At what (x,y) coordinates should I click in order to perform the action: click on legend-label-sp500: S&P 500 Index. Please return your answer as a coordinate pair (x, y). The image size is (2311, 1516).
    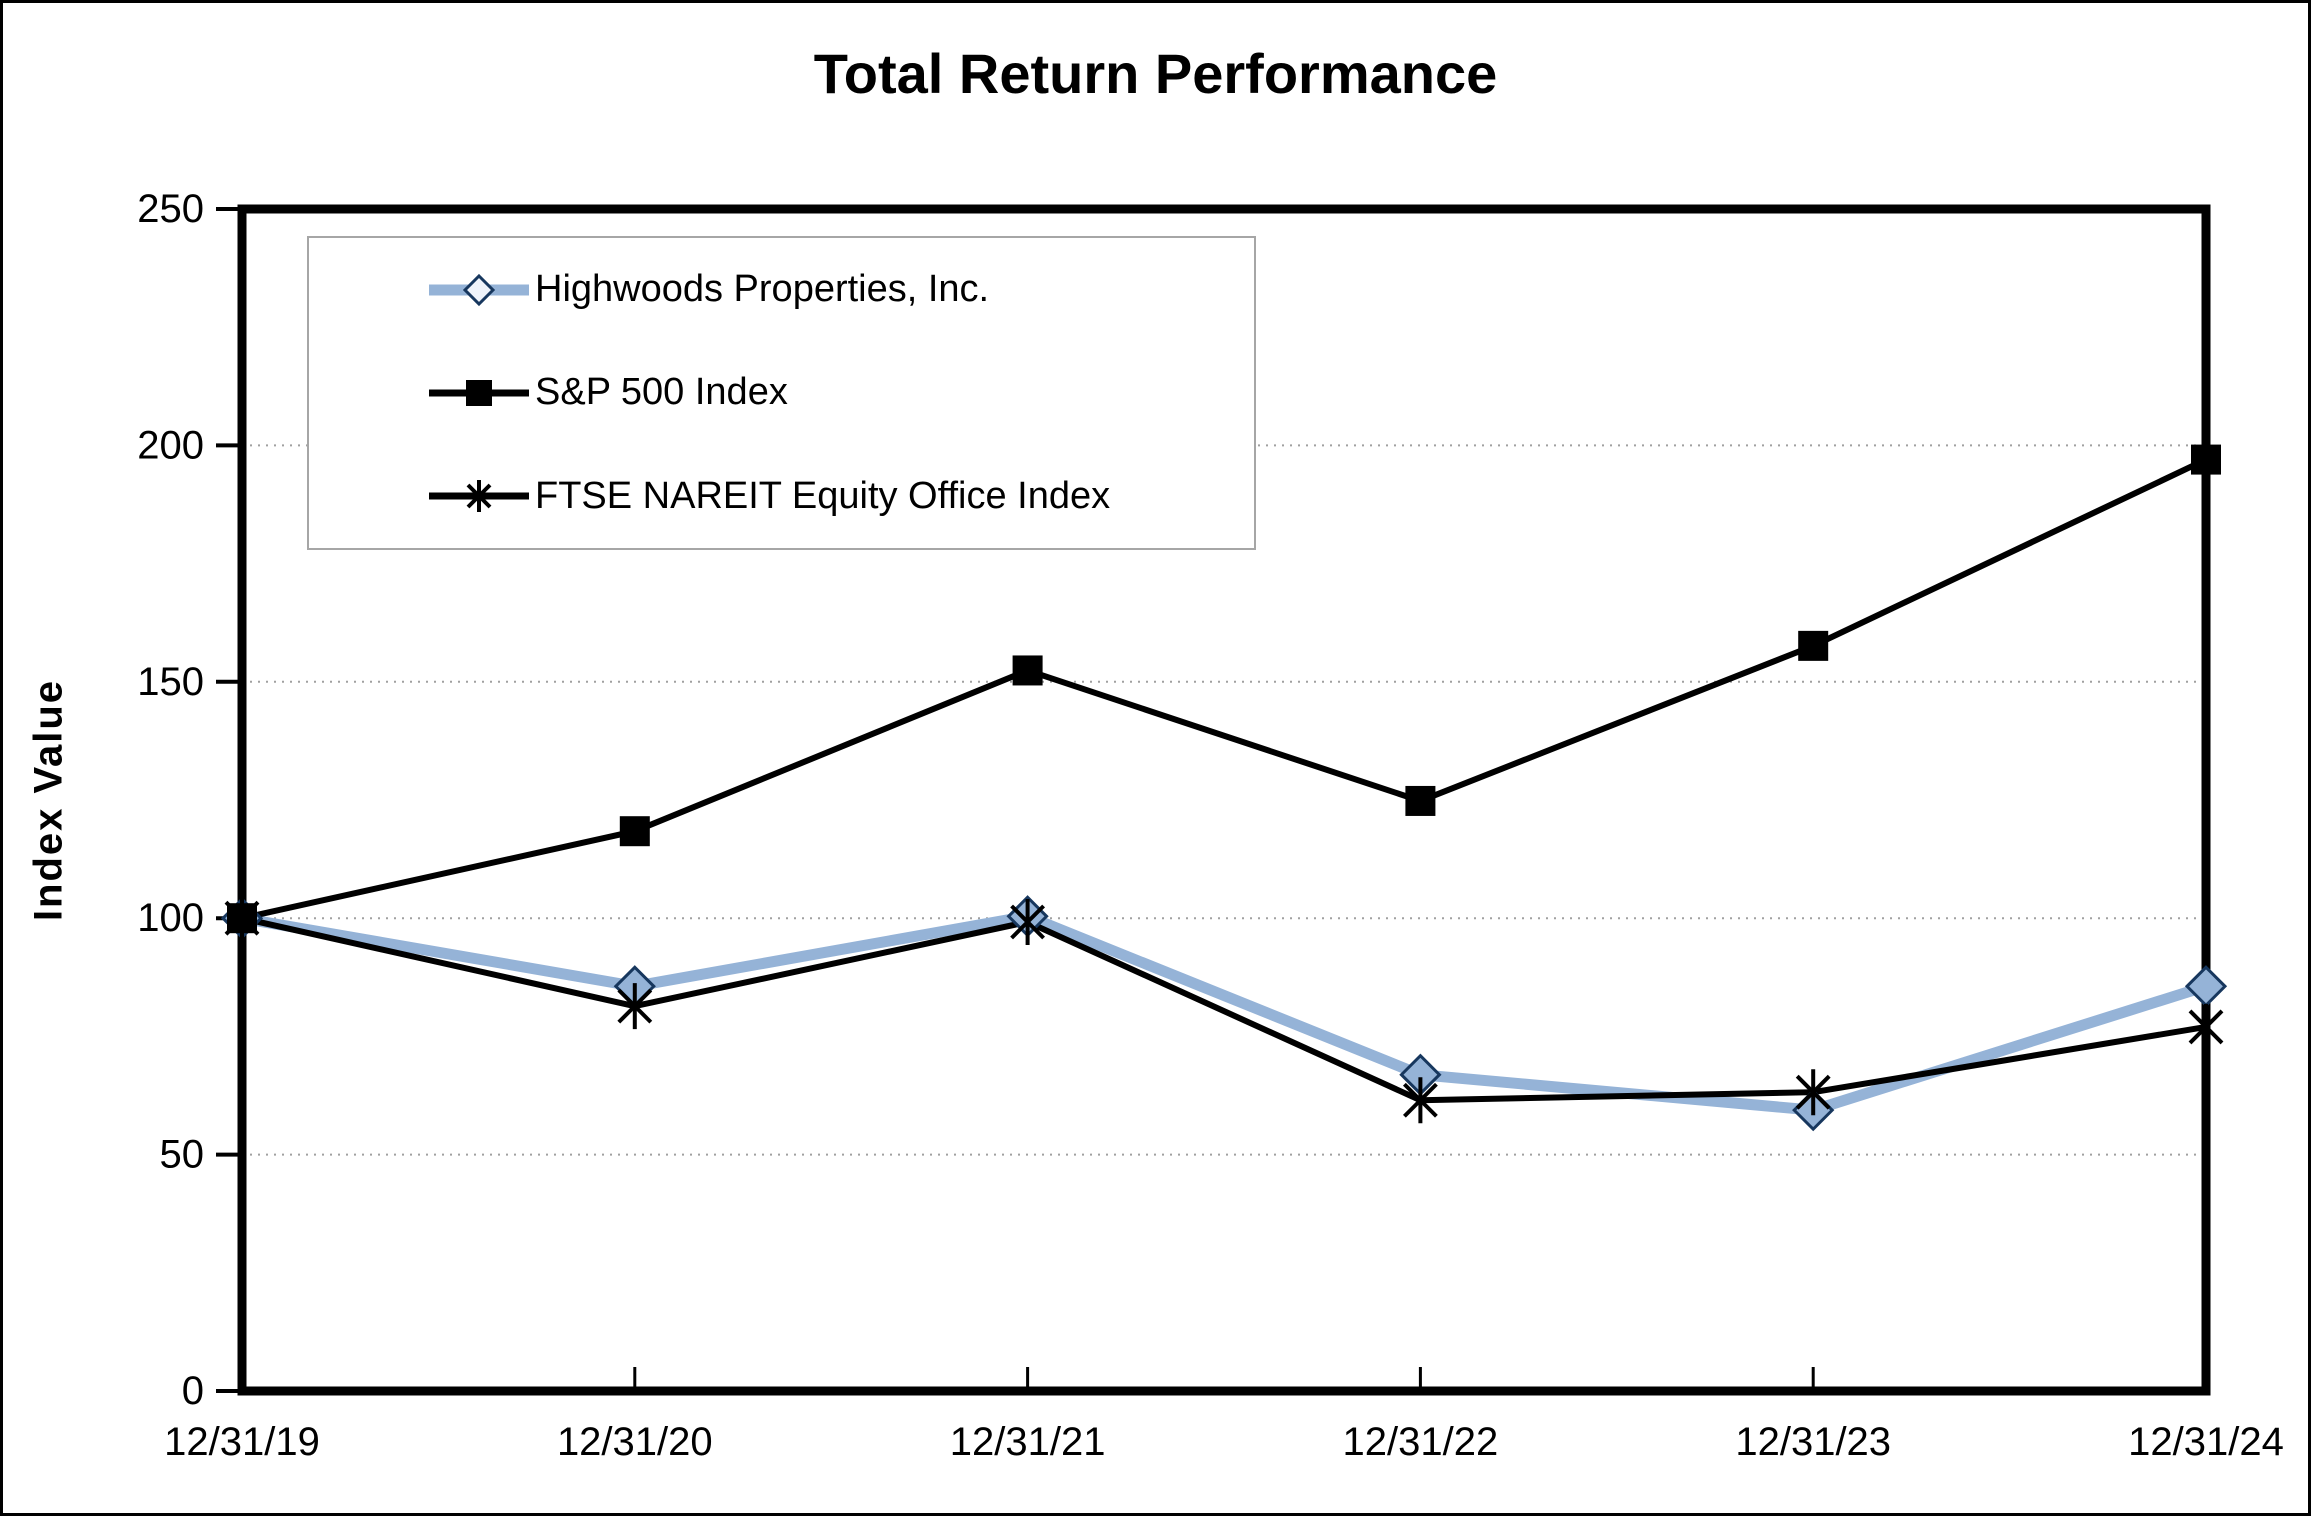
    Looking at the image, I should click on (661, 392).